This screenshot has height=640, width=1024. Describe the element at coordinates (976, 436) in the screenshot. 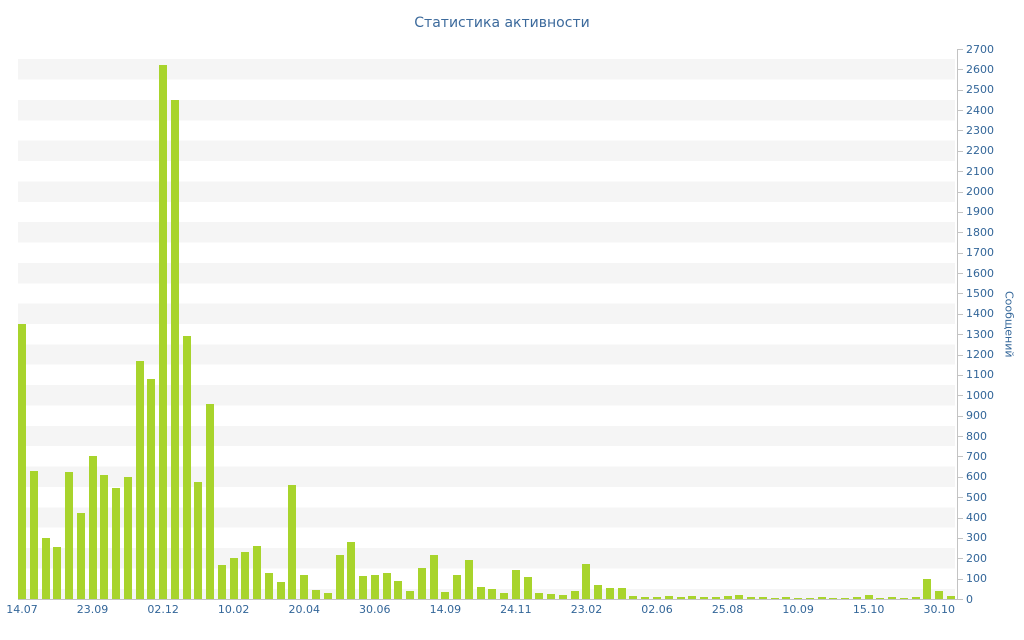

I see `y-axis-tick-label: 800` at that location.